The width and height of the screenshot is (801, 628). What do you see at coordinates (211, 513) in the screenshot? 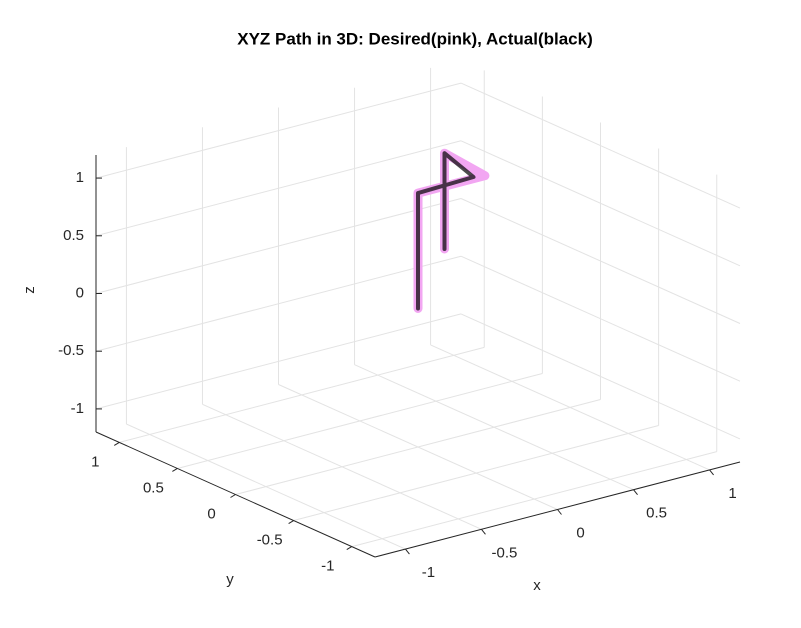
I see `y-tick-label: 0` at bounding box center [211, 513].